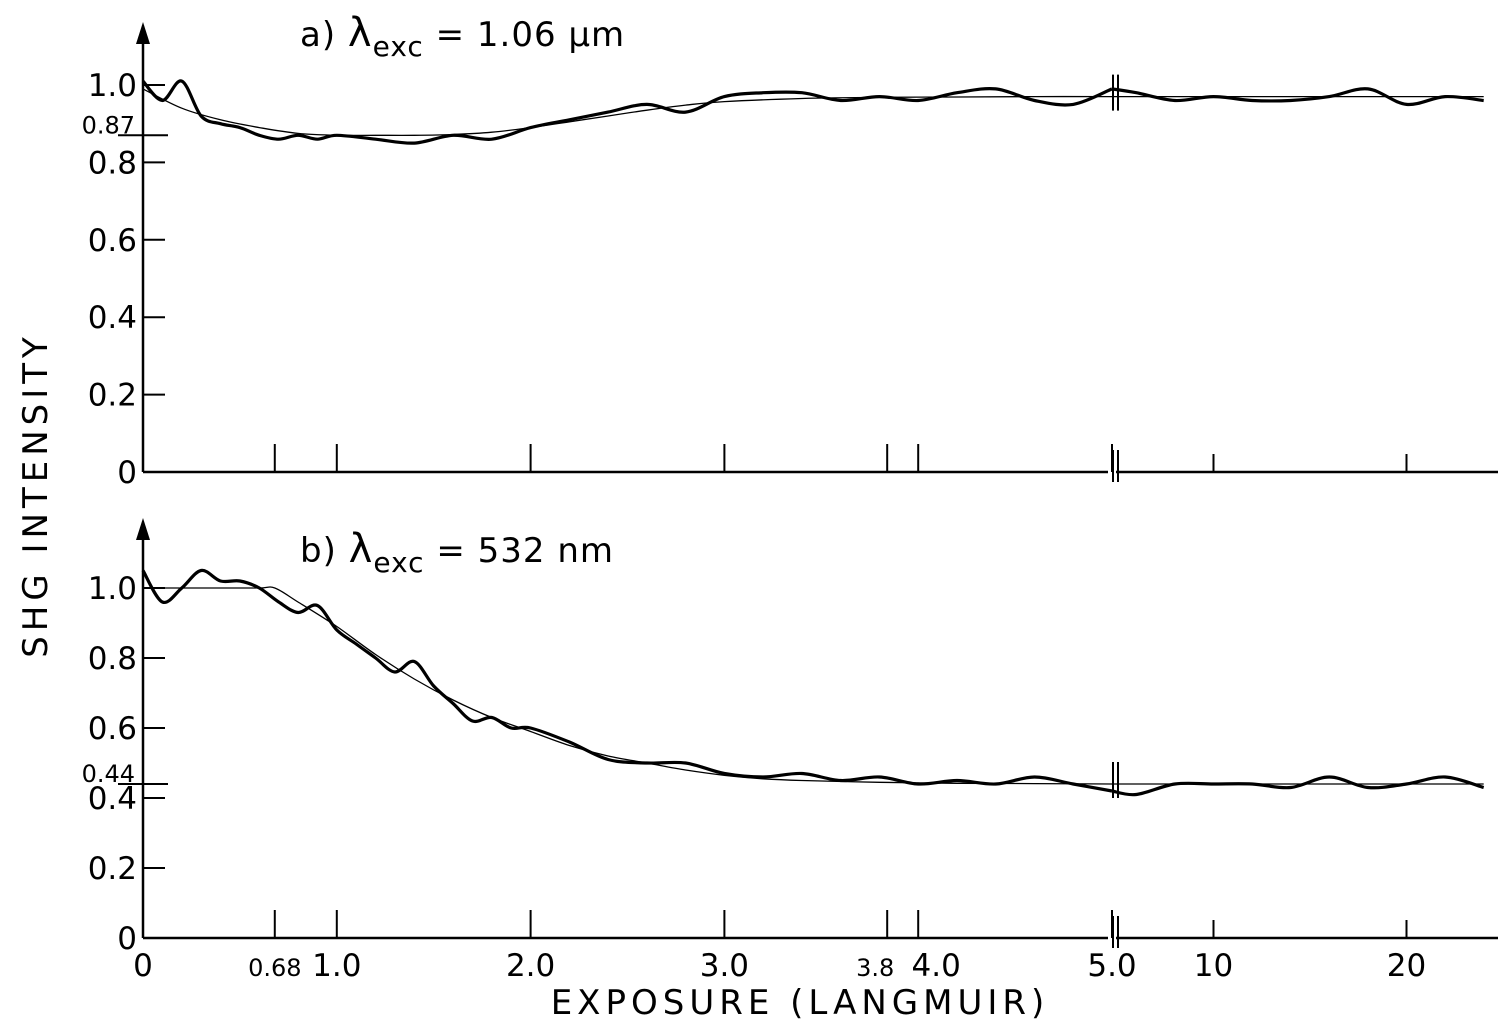  I want to click on x-tick-label: 2.0, so click(530, 966).